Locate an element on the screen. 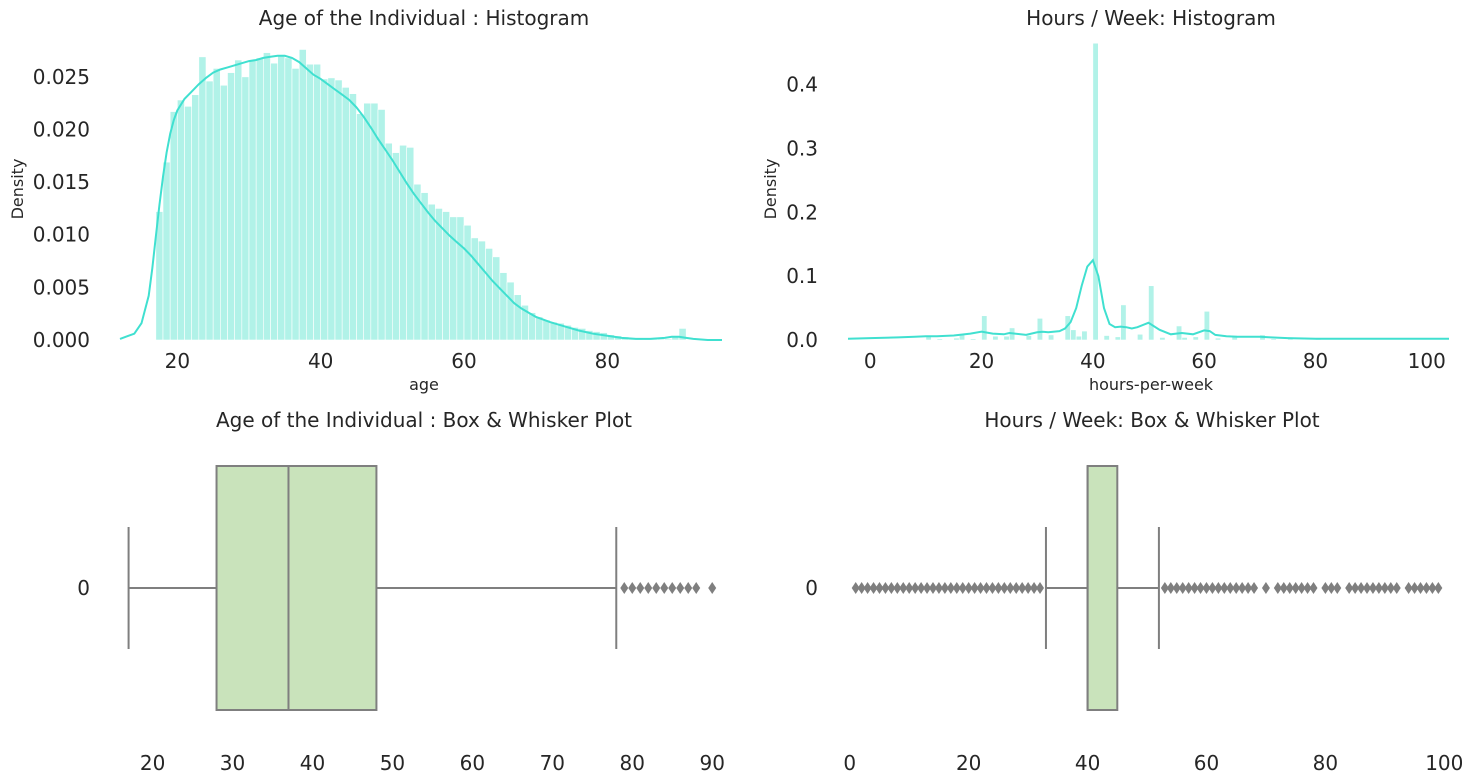  x-tick-label: 100 is located at coordinates (1427, 361).